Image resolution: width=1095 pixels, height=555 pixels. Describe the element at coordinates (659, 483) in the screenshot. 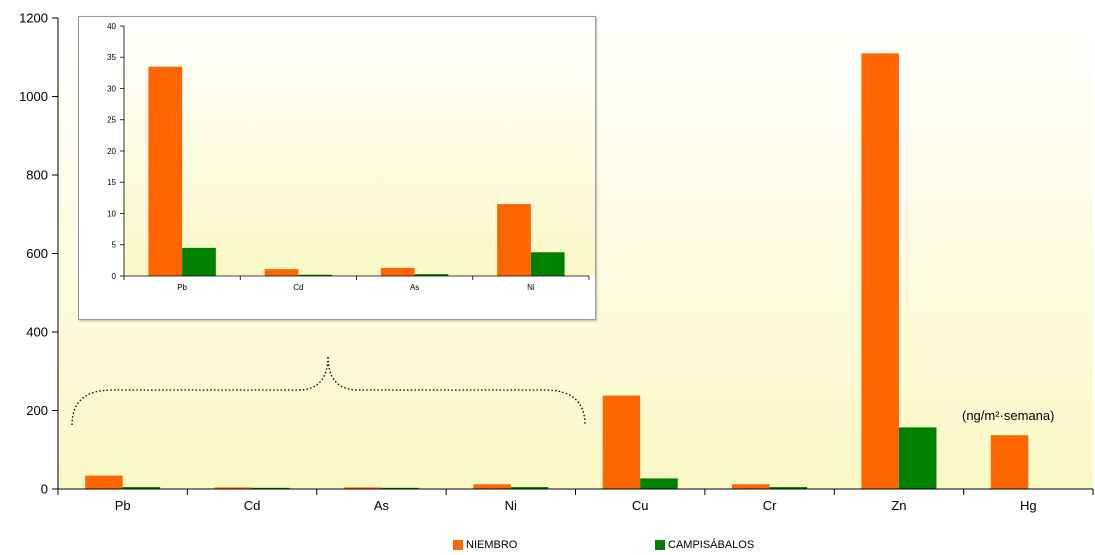

I see `bar-campisabalos-cu` at that location.